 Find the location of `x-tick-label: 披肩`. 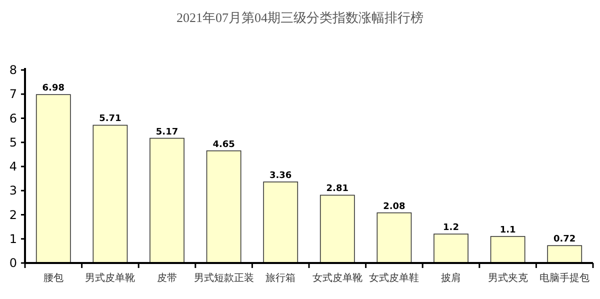

x-tick-label: 披肩 is located at coordinates (451, 278).